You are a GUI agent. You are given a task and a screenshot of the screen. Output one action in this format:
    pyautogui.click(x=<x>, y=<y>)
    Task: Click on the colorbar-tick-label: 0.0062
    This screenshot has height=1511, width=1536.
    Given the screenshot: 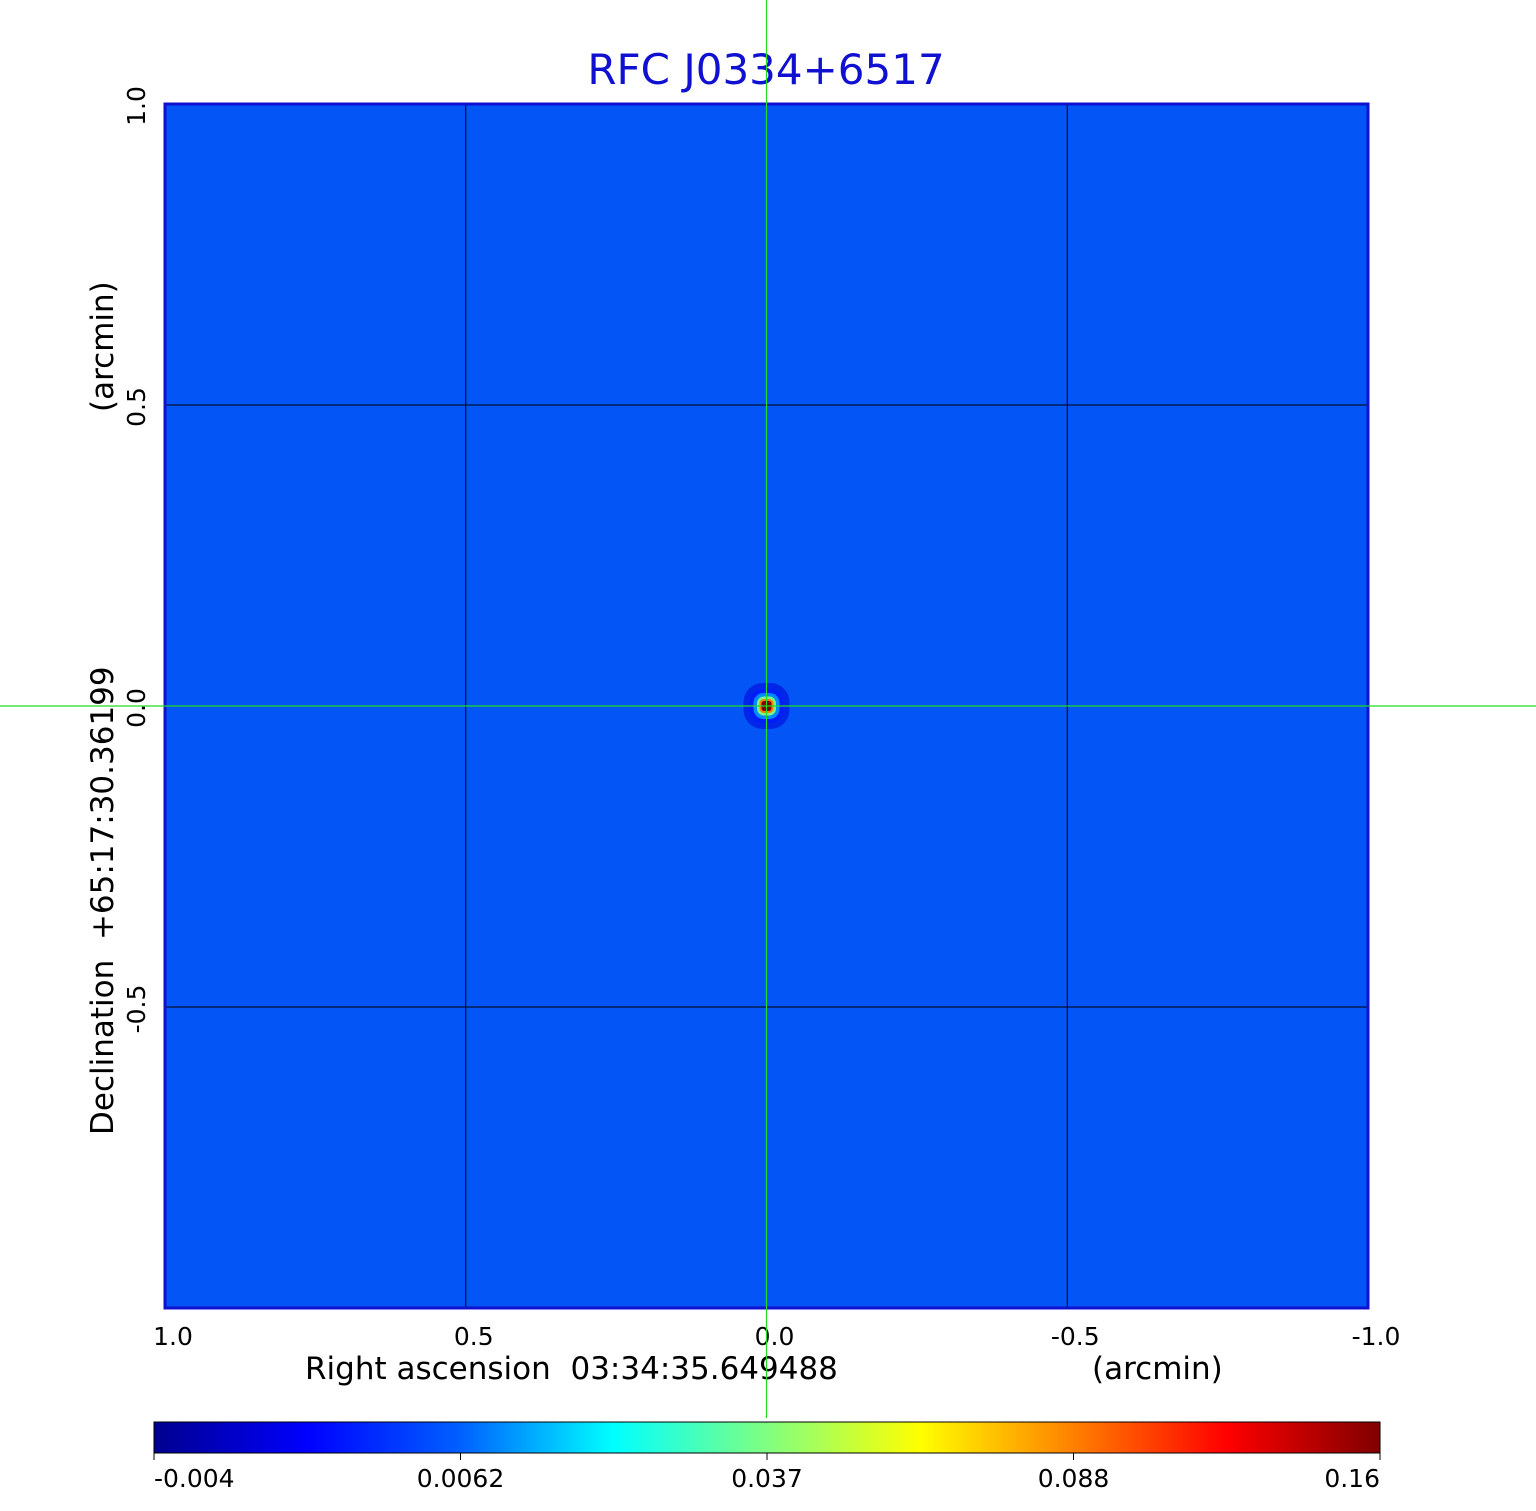 What is the action you would take?
    pyautogui.click(x=460, y=1478)
    